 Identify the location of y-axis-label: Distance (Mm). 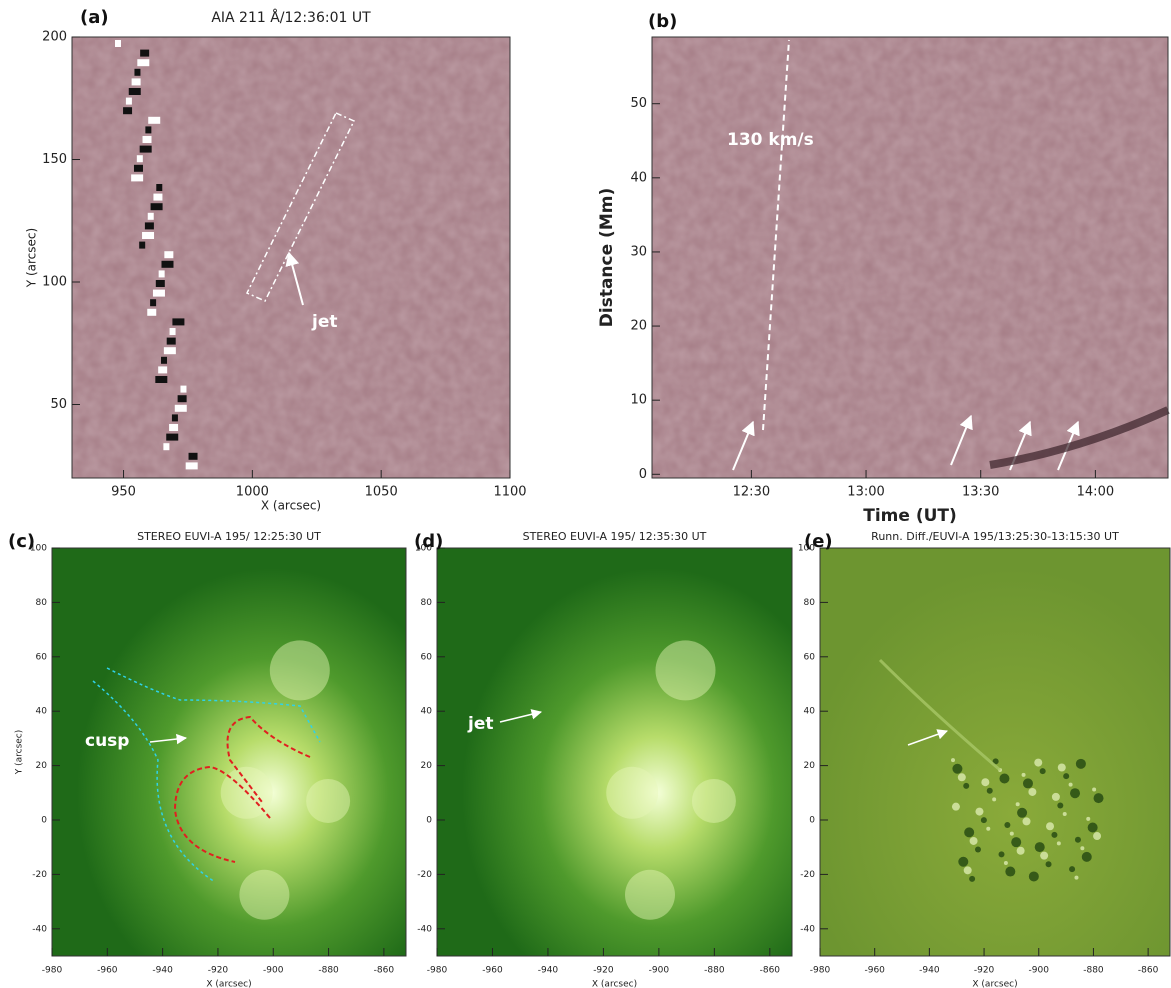
(607, 257).